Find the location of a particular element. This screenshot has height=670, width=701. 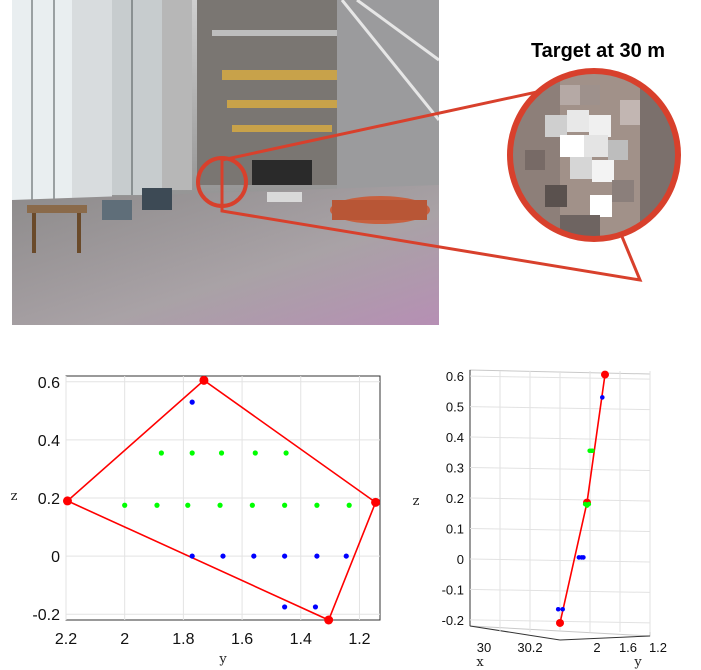

y-tick-label: 0.2 is located at coordinates (49, 499).